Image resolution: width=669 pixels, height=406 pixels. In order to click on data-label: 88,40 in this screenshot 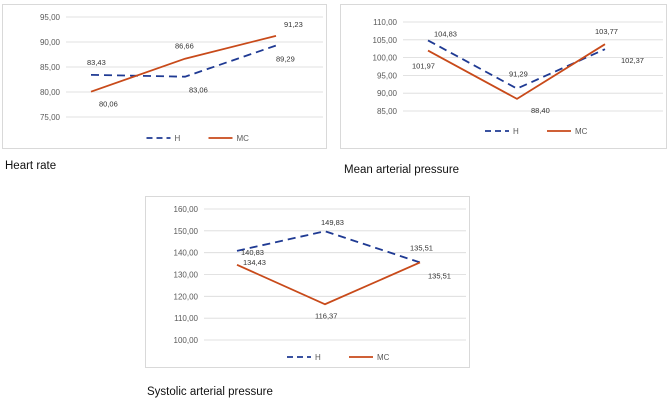, I will do `click(540, 110)`.